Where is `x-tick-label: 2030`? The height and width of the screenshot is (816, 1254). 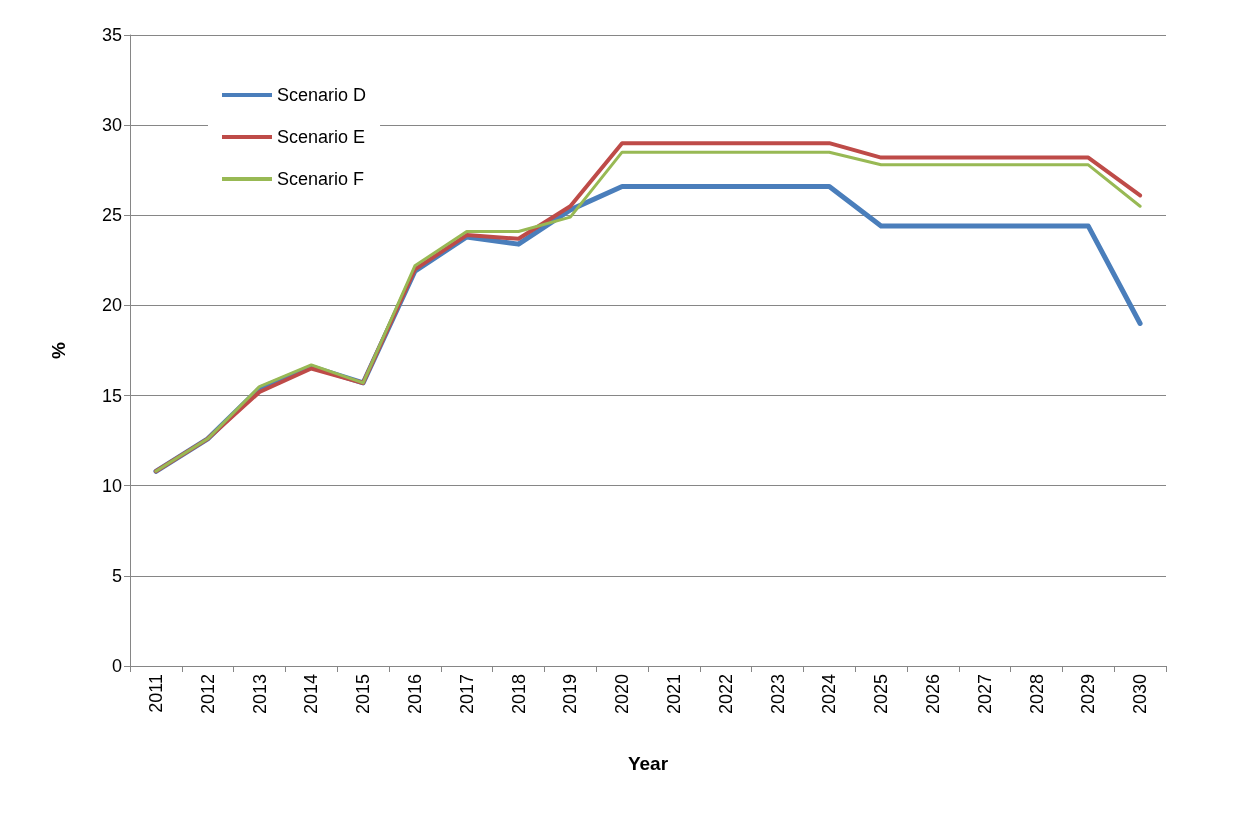
x-tick-label: 2030 is located at coordinates (1140, 694).